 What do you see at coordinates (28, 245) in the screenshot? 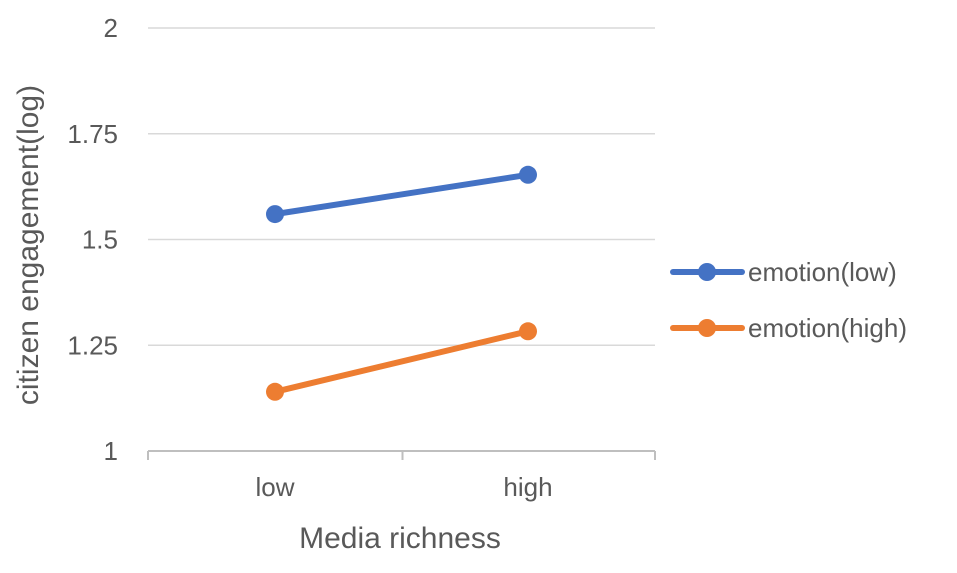
I see `y-axis-title: citizen engagement(log)` at bounding box center [28, 245].